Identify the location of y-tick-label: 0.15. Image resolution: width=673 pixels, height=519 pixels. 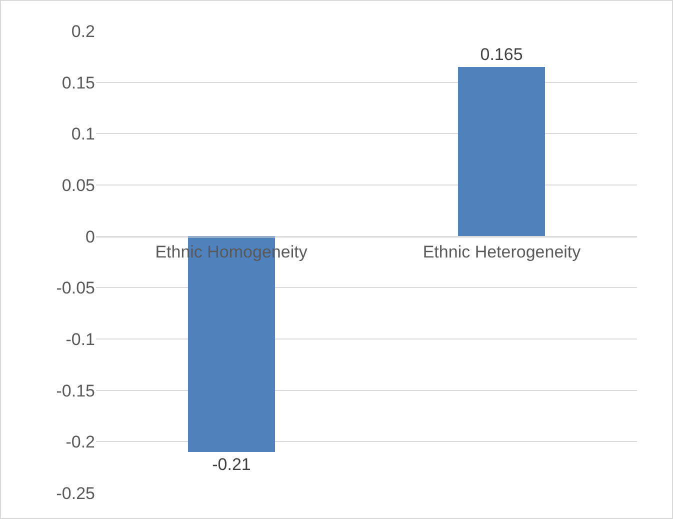
(78, 82).